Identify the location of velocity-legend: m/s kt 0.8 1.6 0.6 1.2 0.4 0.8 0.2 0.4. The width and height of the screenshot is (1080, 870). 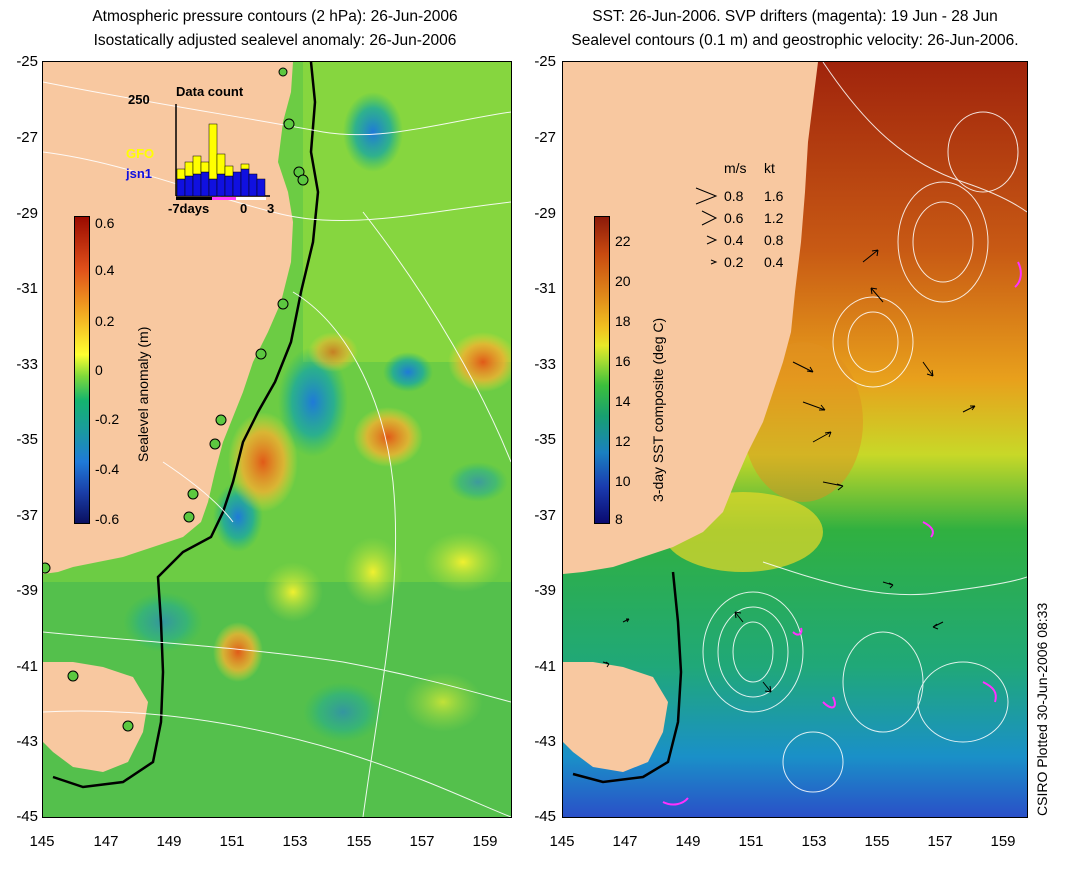
(745, 217).